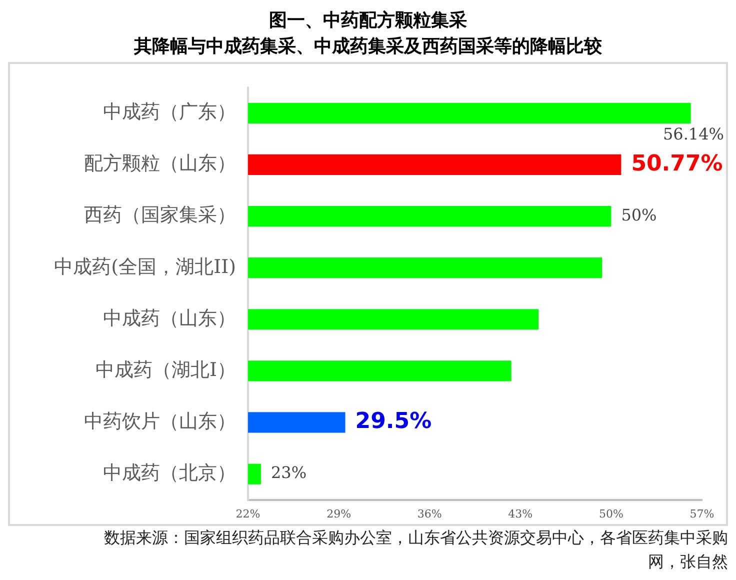 The image size is (736, 580). I want to click on chart-subtitle: 其降幅与中成药集采、中成药集采及西药国采等的降幅比较, so click(368, 47).